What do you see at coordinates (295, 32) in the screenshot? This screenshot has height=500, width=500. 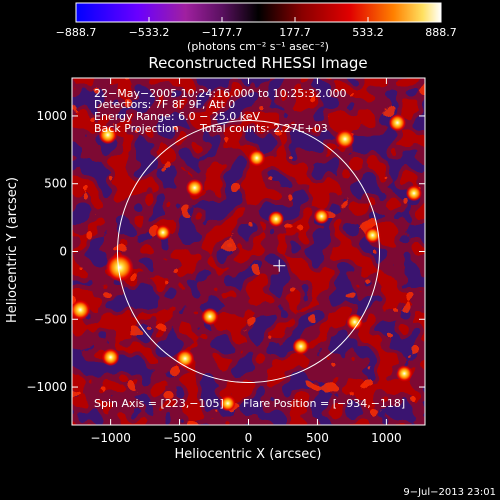 I see `colorbar-tick-label: 177.7` at bounding box center [295, 32].